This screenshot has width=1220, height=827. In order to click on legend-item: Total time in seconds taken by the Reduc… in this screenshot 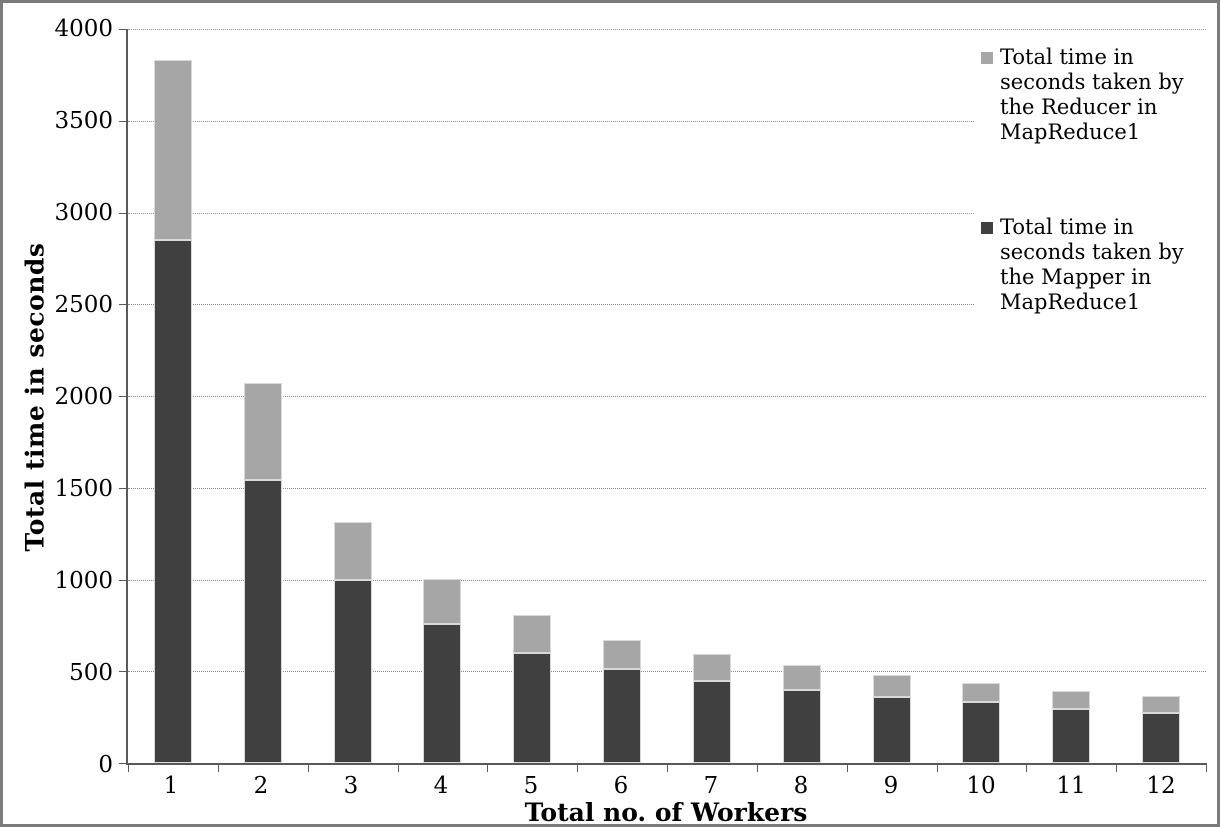, I will do `click(1097, 95)`.